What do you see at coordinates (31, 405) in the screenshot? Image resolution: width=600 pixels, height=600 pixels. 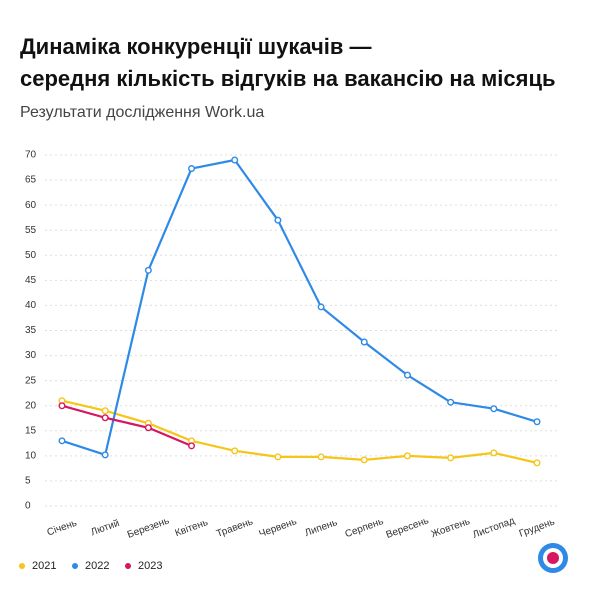 I see `y-tick-label: 20` at bounding box center [31, 405].